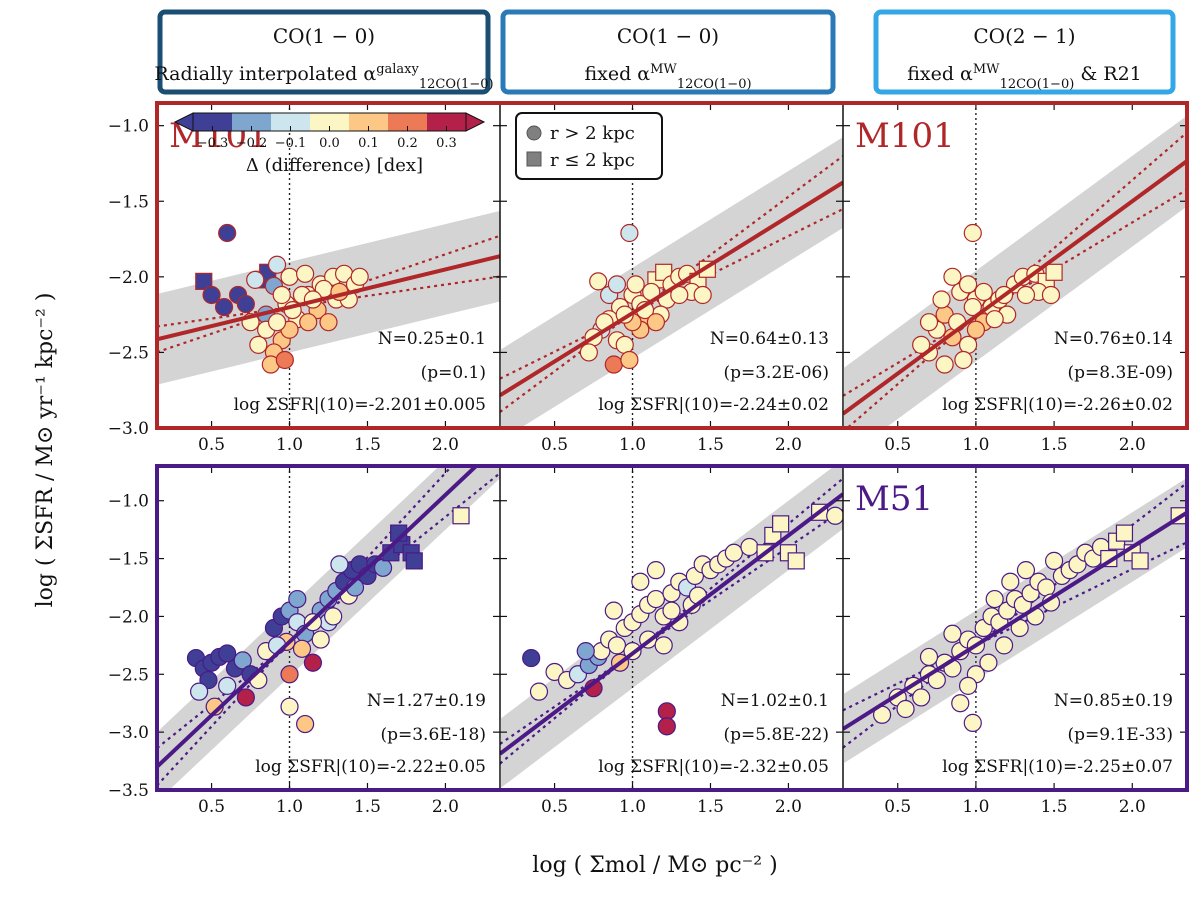  Describe the element at coordinates (769, 339) in the screenshot. I see `fit-slope-label: N=0.64±0.13` at that location.